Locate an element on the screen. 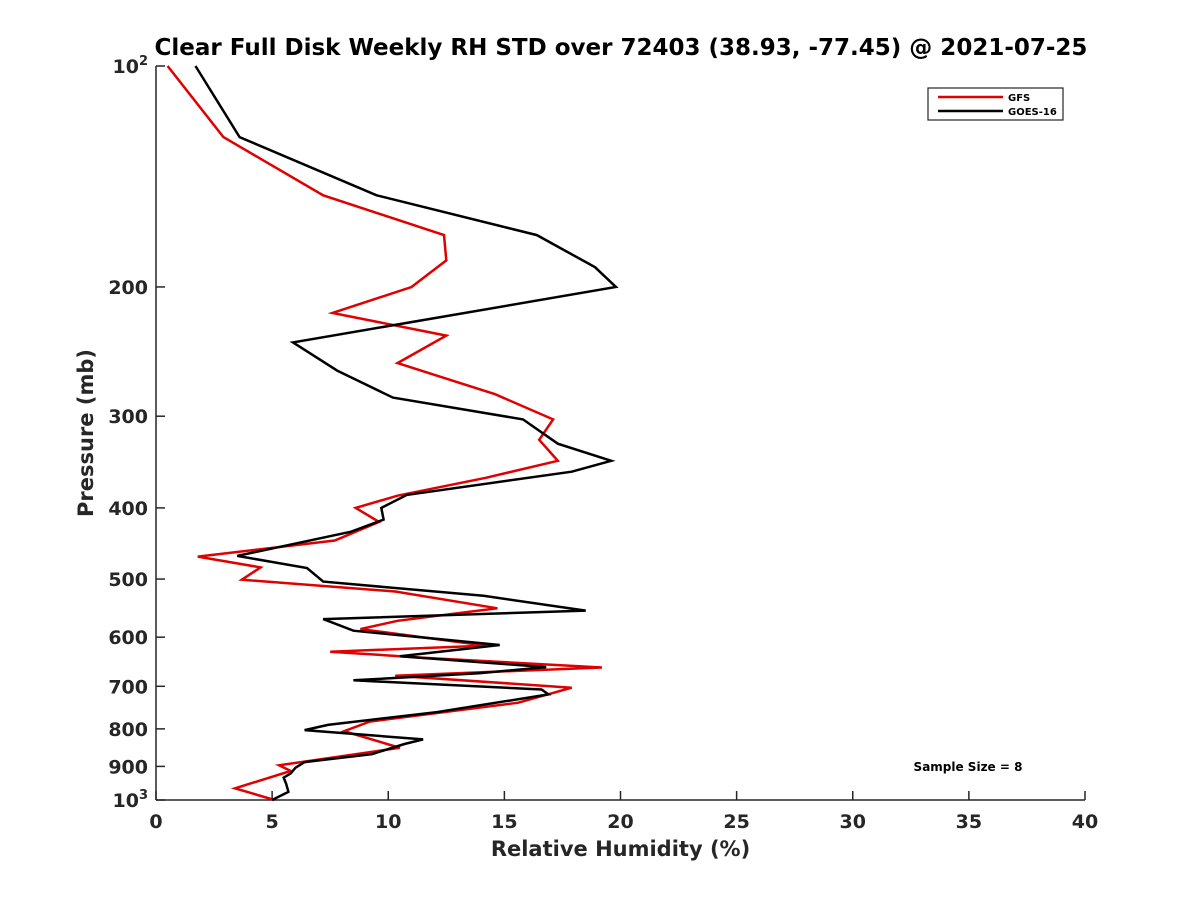 The height and width of the screenshot is (900, 1200). x-tick-label: 0 is located at coordinates (155, 822).